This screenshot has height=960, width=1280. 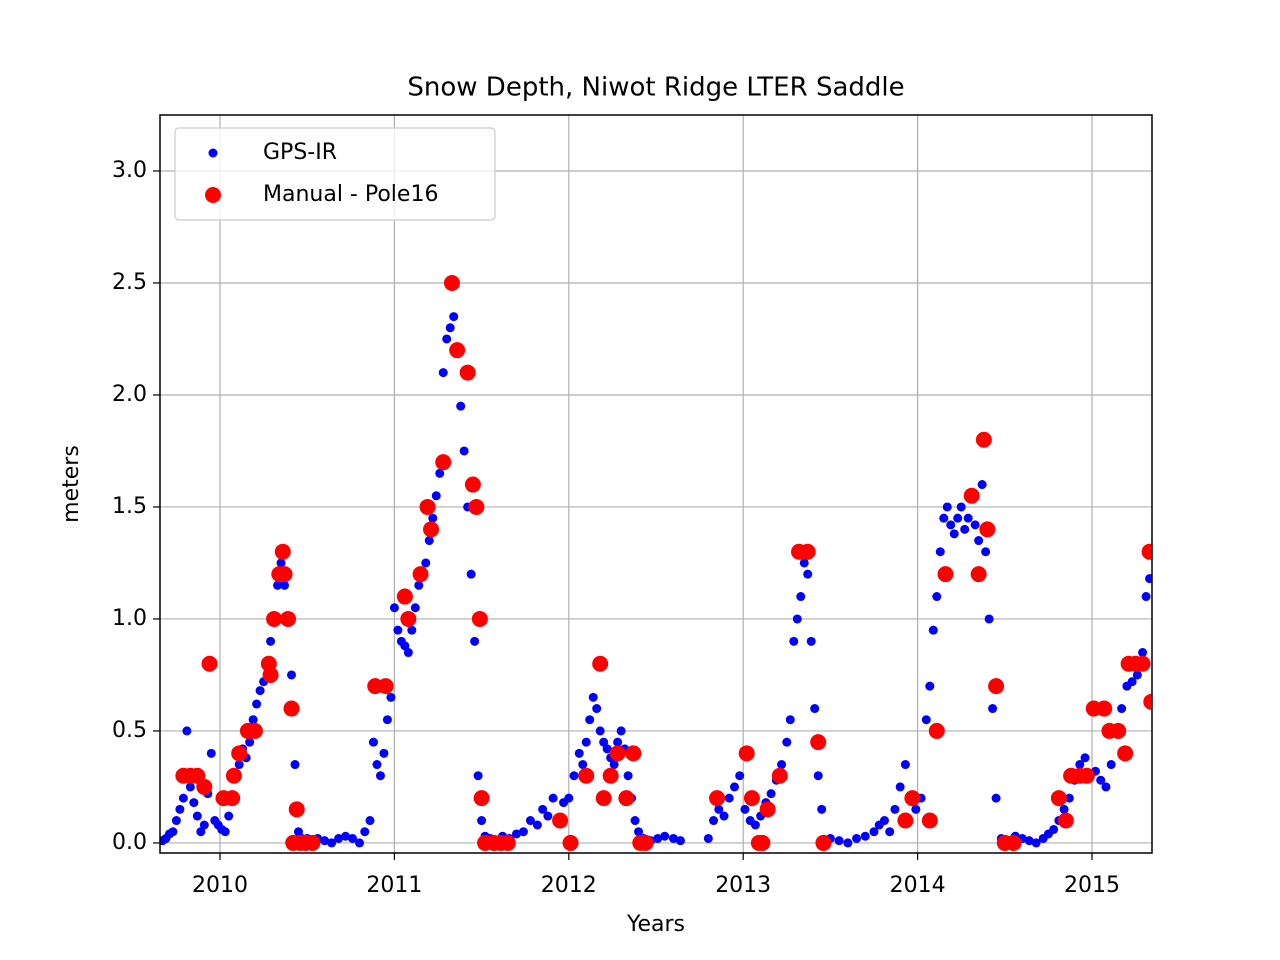 What do you see at coordinates (129, 394) in the screenshot?
I see `y-tick-label: 2.0` at bounding box center [129, 394].